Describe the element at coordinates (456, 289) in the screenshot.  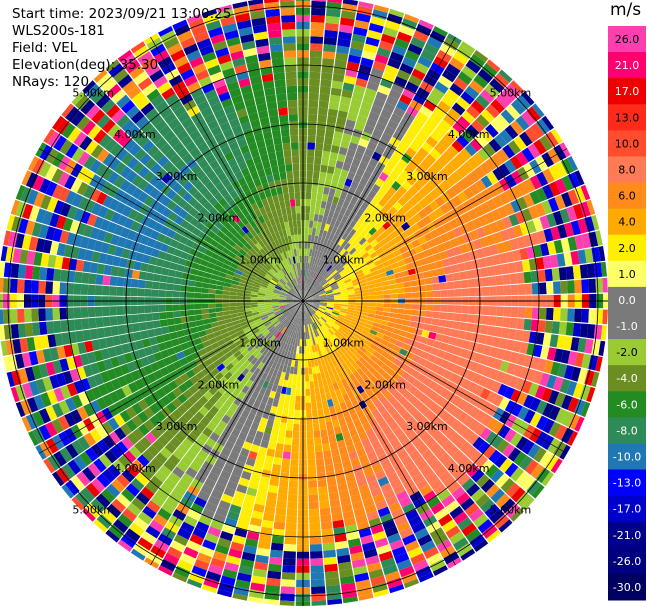
I see `ray` at that location.